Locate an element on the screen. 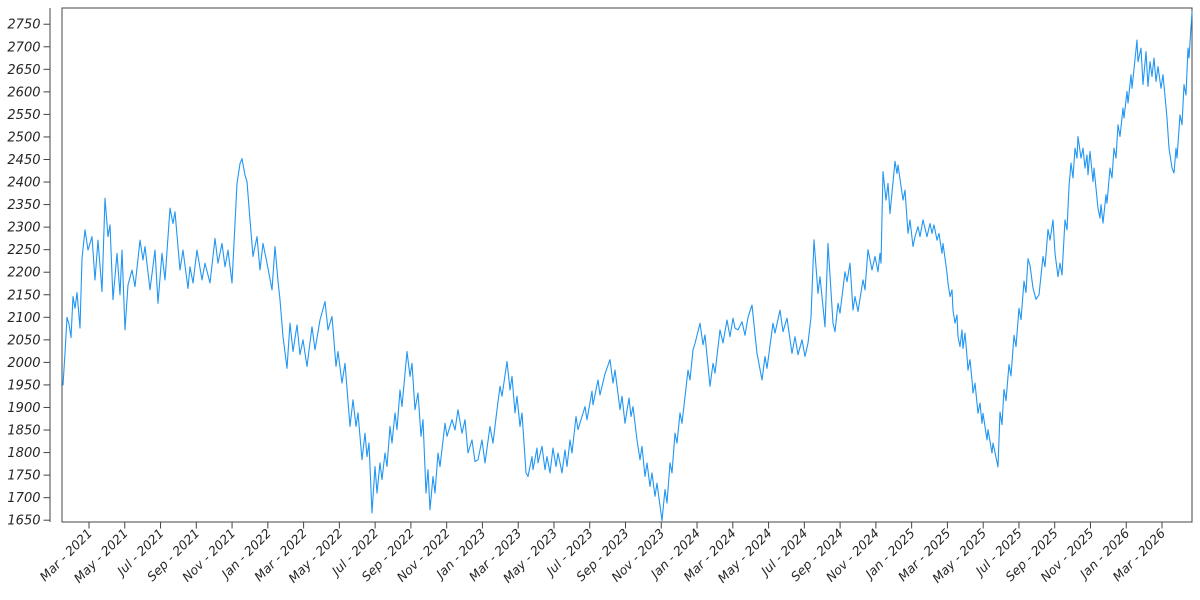 This screenshot has width=1200, height=600. y-tick-label: 2500 is located at coordinates (23, 137).